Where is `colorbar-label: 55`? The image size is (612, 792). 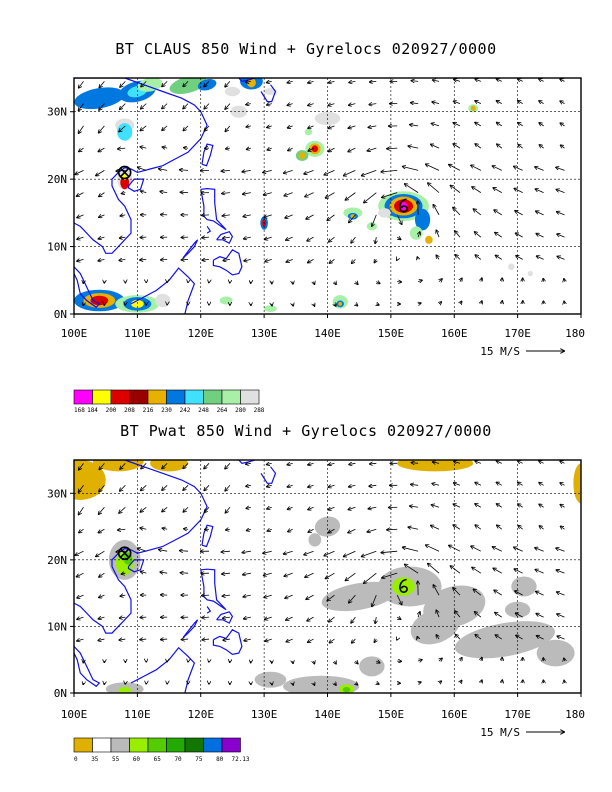
colorbar-label: 55 is located at coordinates (116, 759).